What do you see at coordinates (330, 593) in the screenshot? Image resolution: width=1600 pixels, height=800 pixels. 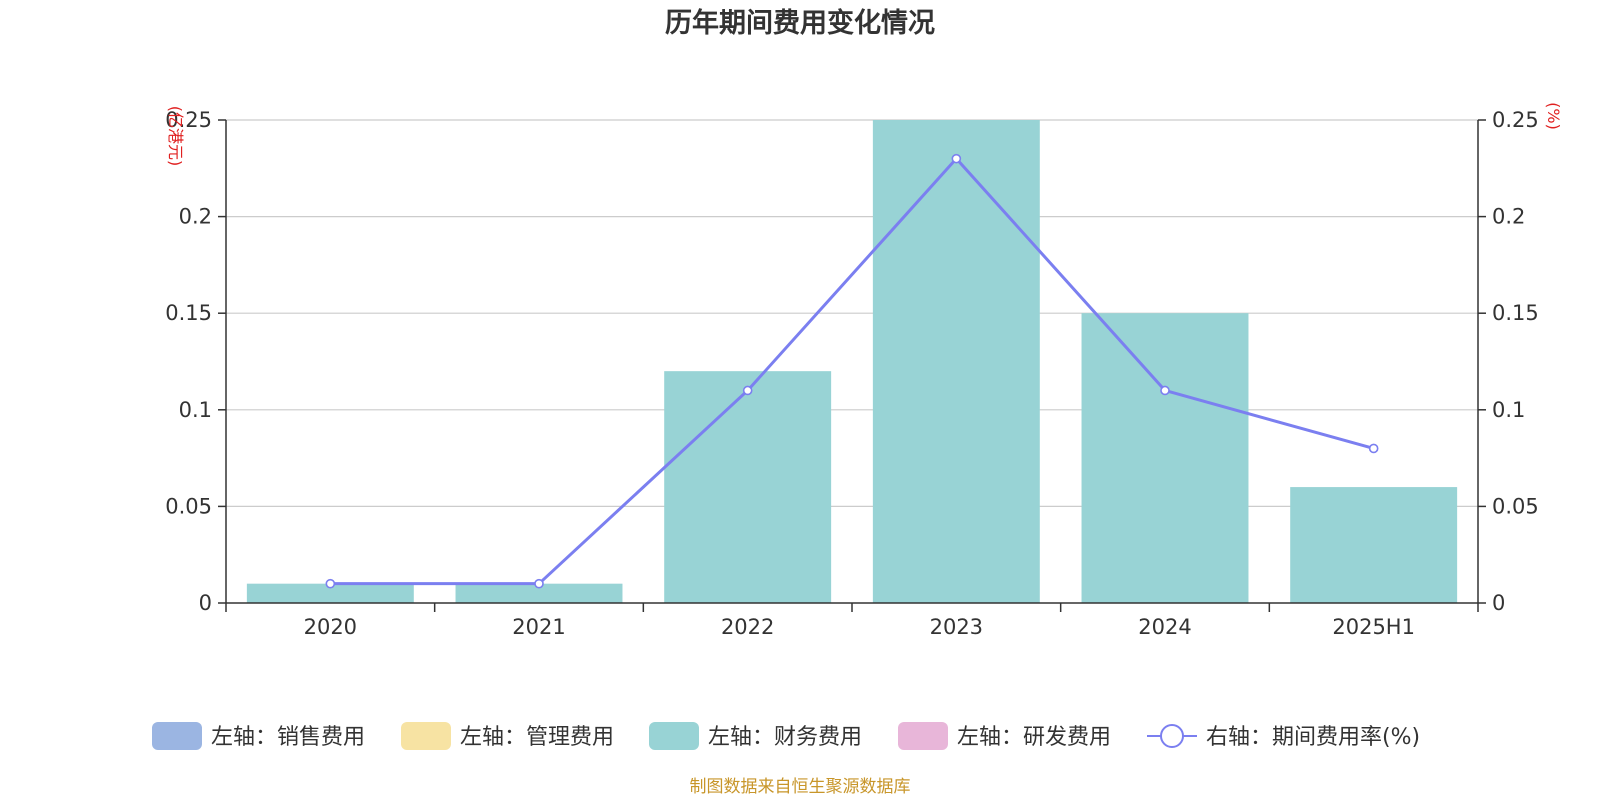 I see `bar-2020` at bounding box center [330, 593].